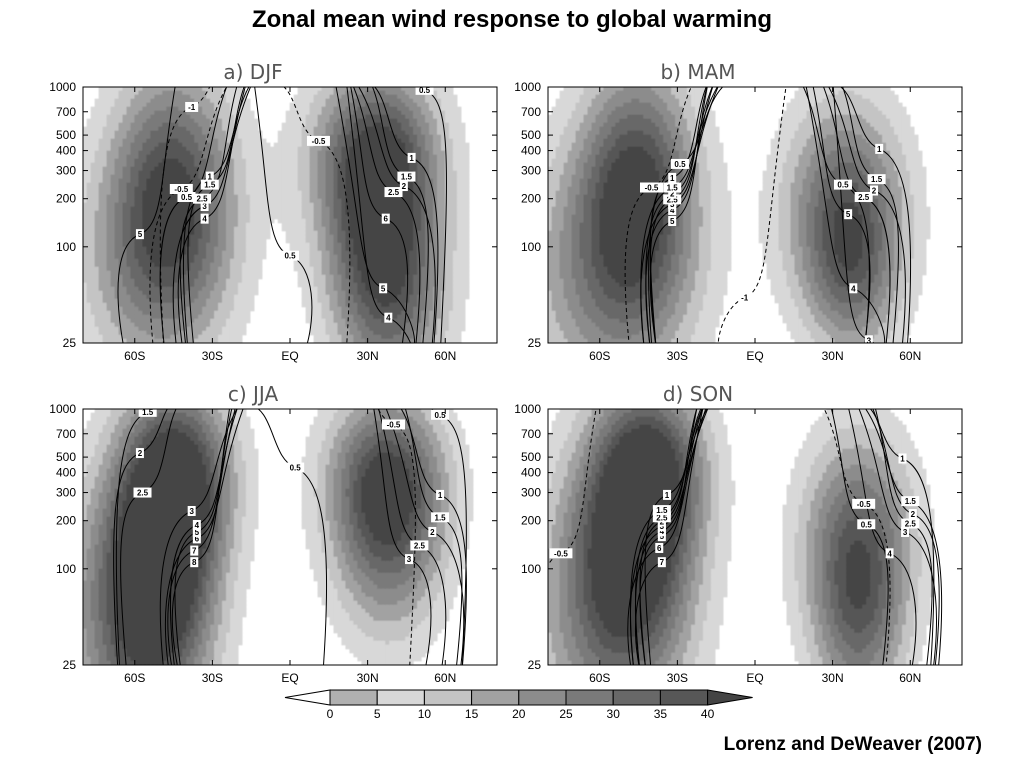 The height and width of the screenshot is (768, 1024). What do you see at coordinates (368, 356) in the screenshot?
I see `x-tick-label: 30N` at bounding box center [368, 356].